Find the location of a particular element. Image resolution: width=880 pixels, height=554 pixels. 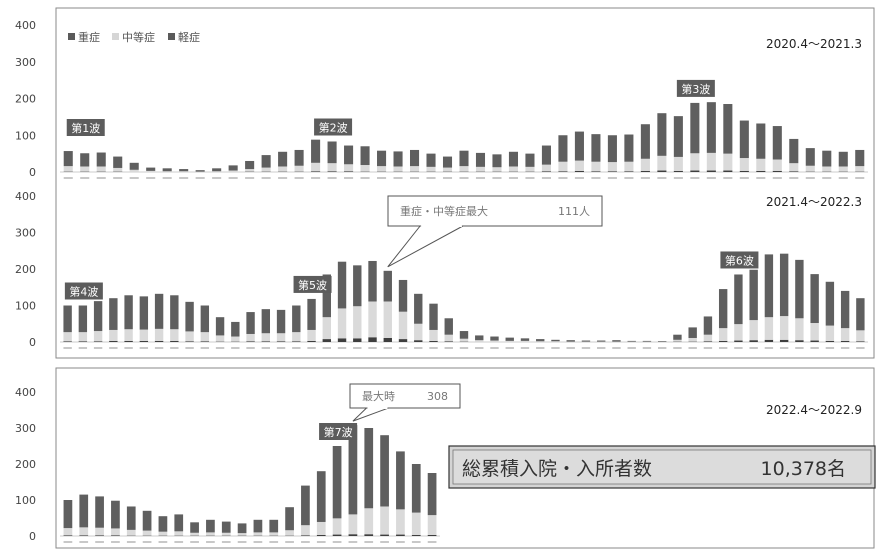

summary-value: 10,378名 is located at coordinates (803, 469).